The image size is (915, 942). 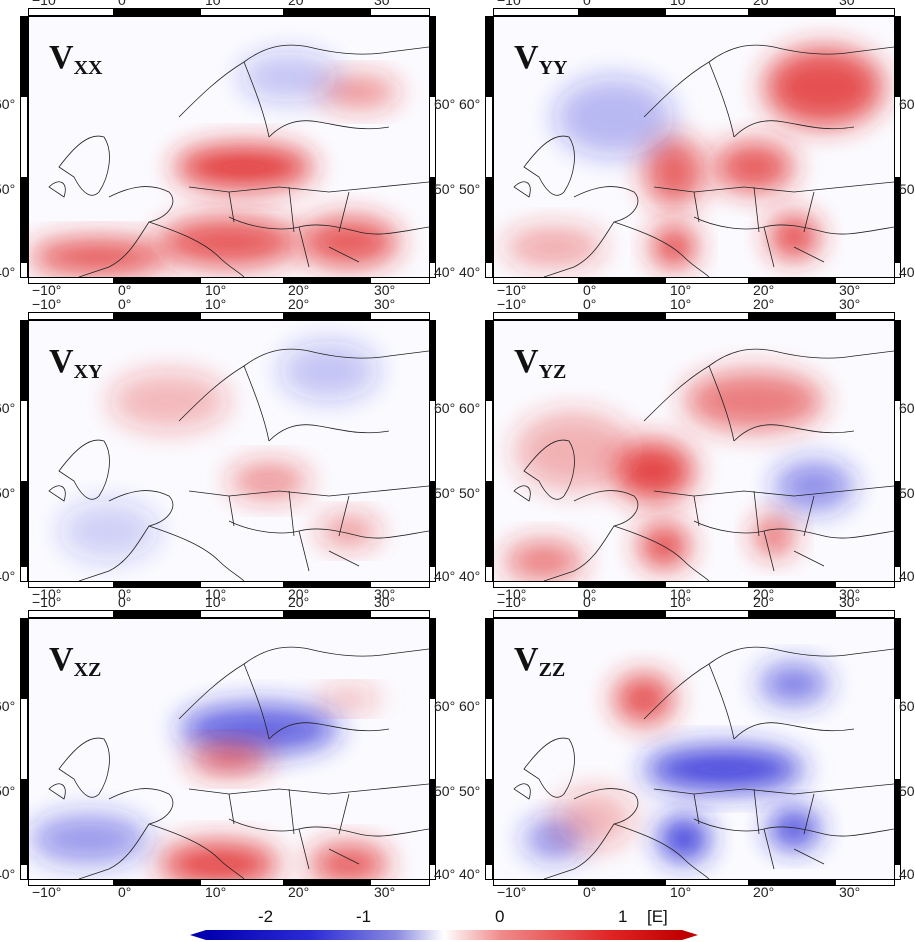 I want to click on panel-label: VYZ, so click(x=540, y=363).